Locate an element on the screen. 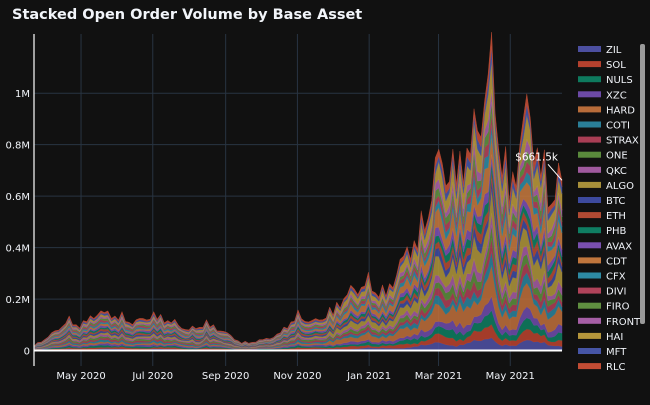 This screenshot has height=405, width=650. legend-item-mft: MFT is located at coordinates (602, 352).